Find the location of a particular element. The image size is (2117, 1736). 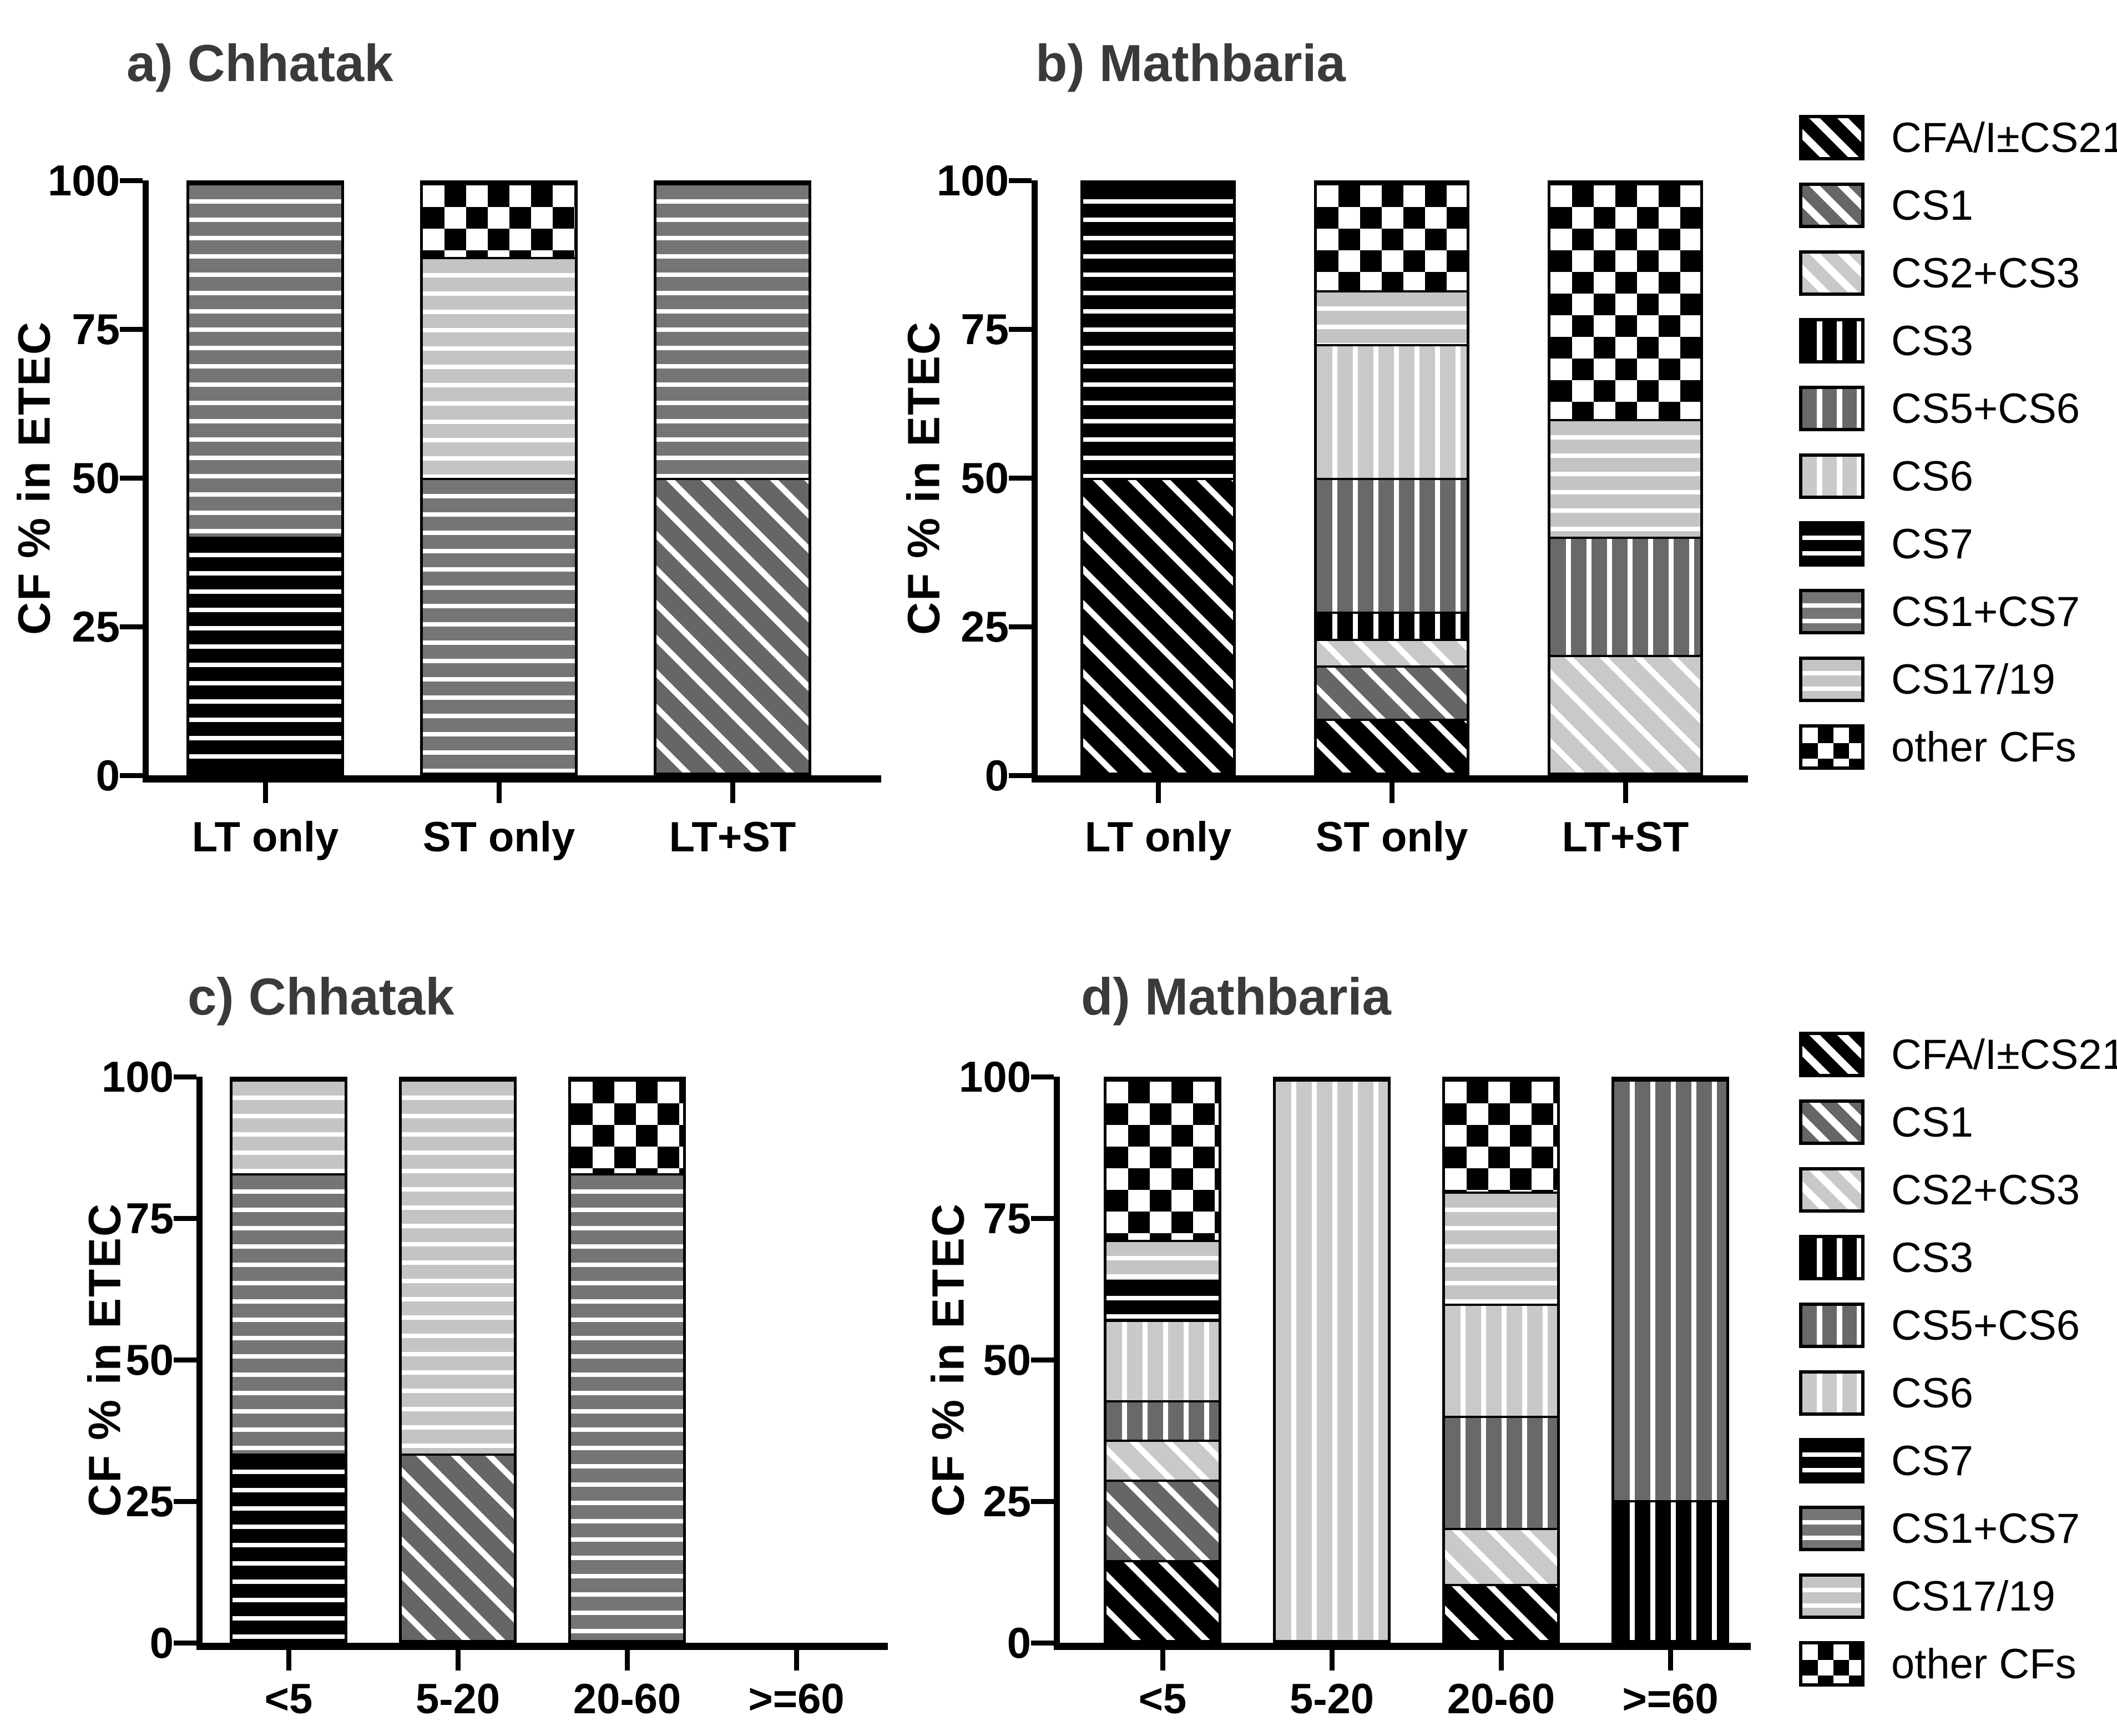

legend-entry: CS6 is located at coordinates (1958, 1393).